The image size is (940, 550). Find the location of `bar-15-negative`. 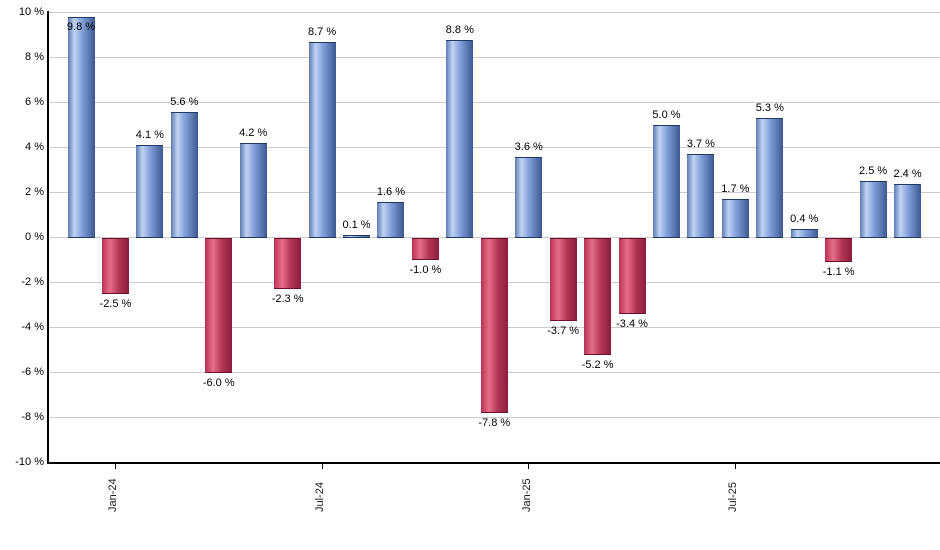

bar-15-negative is located at coordinates (563, 279).